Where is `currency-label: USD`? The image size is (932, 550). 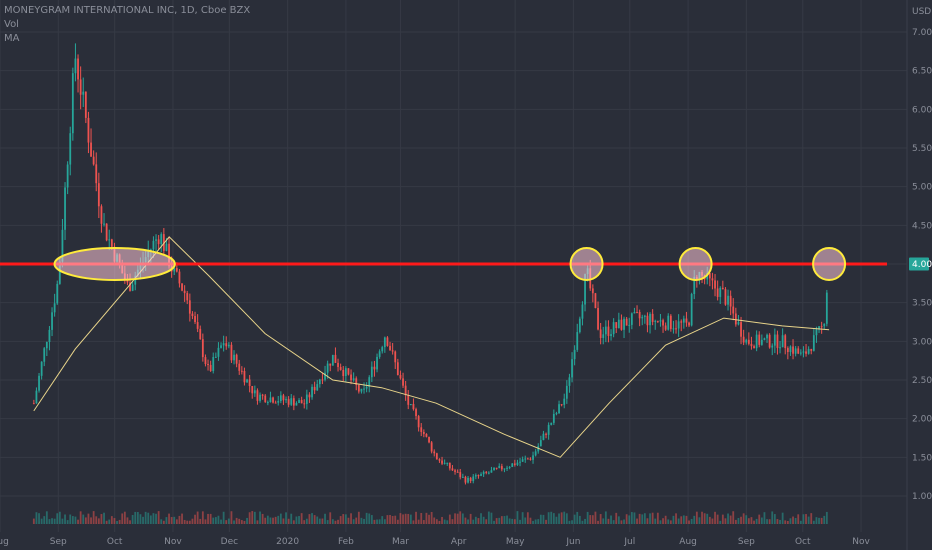 currency-label: USD is located at coordinates (921, 12).